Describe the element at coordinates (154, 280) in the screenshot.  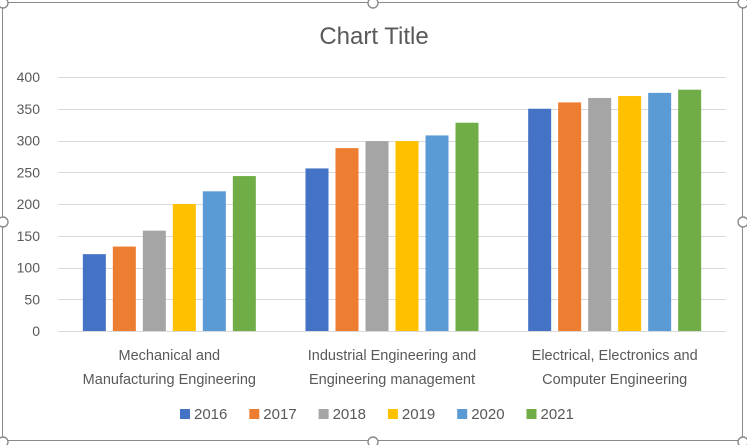
I see `bar-2018-cat0` at that location.